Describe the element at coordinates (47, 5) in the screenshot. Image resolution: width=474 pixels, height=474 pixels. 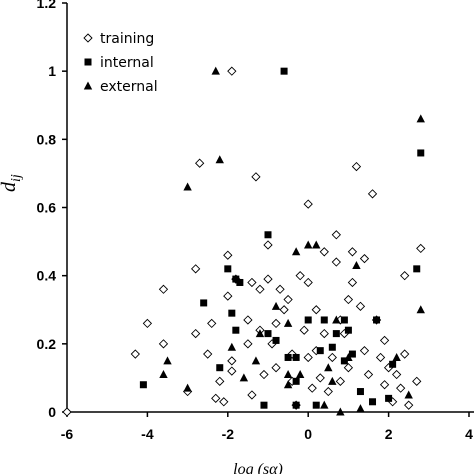
I see `y-tick-label: 1.2` at that location.